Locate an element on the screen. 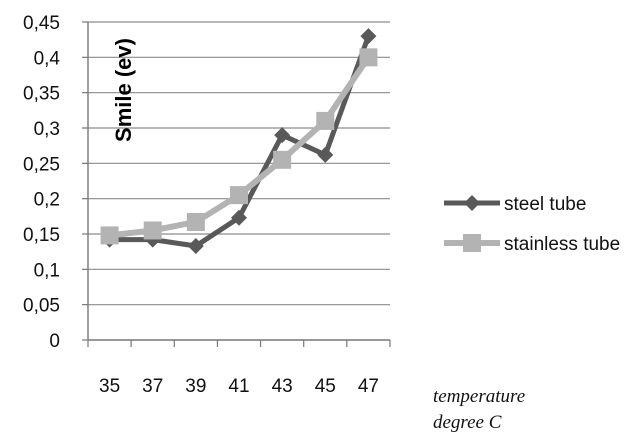 Image resolution: width=638 pixels, height=435 pixels. x-tick-labels: 35 37 39 41 43 45 47 is located at coordinates (239, 386).